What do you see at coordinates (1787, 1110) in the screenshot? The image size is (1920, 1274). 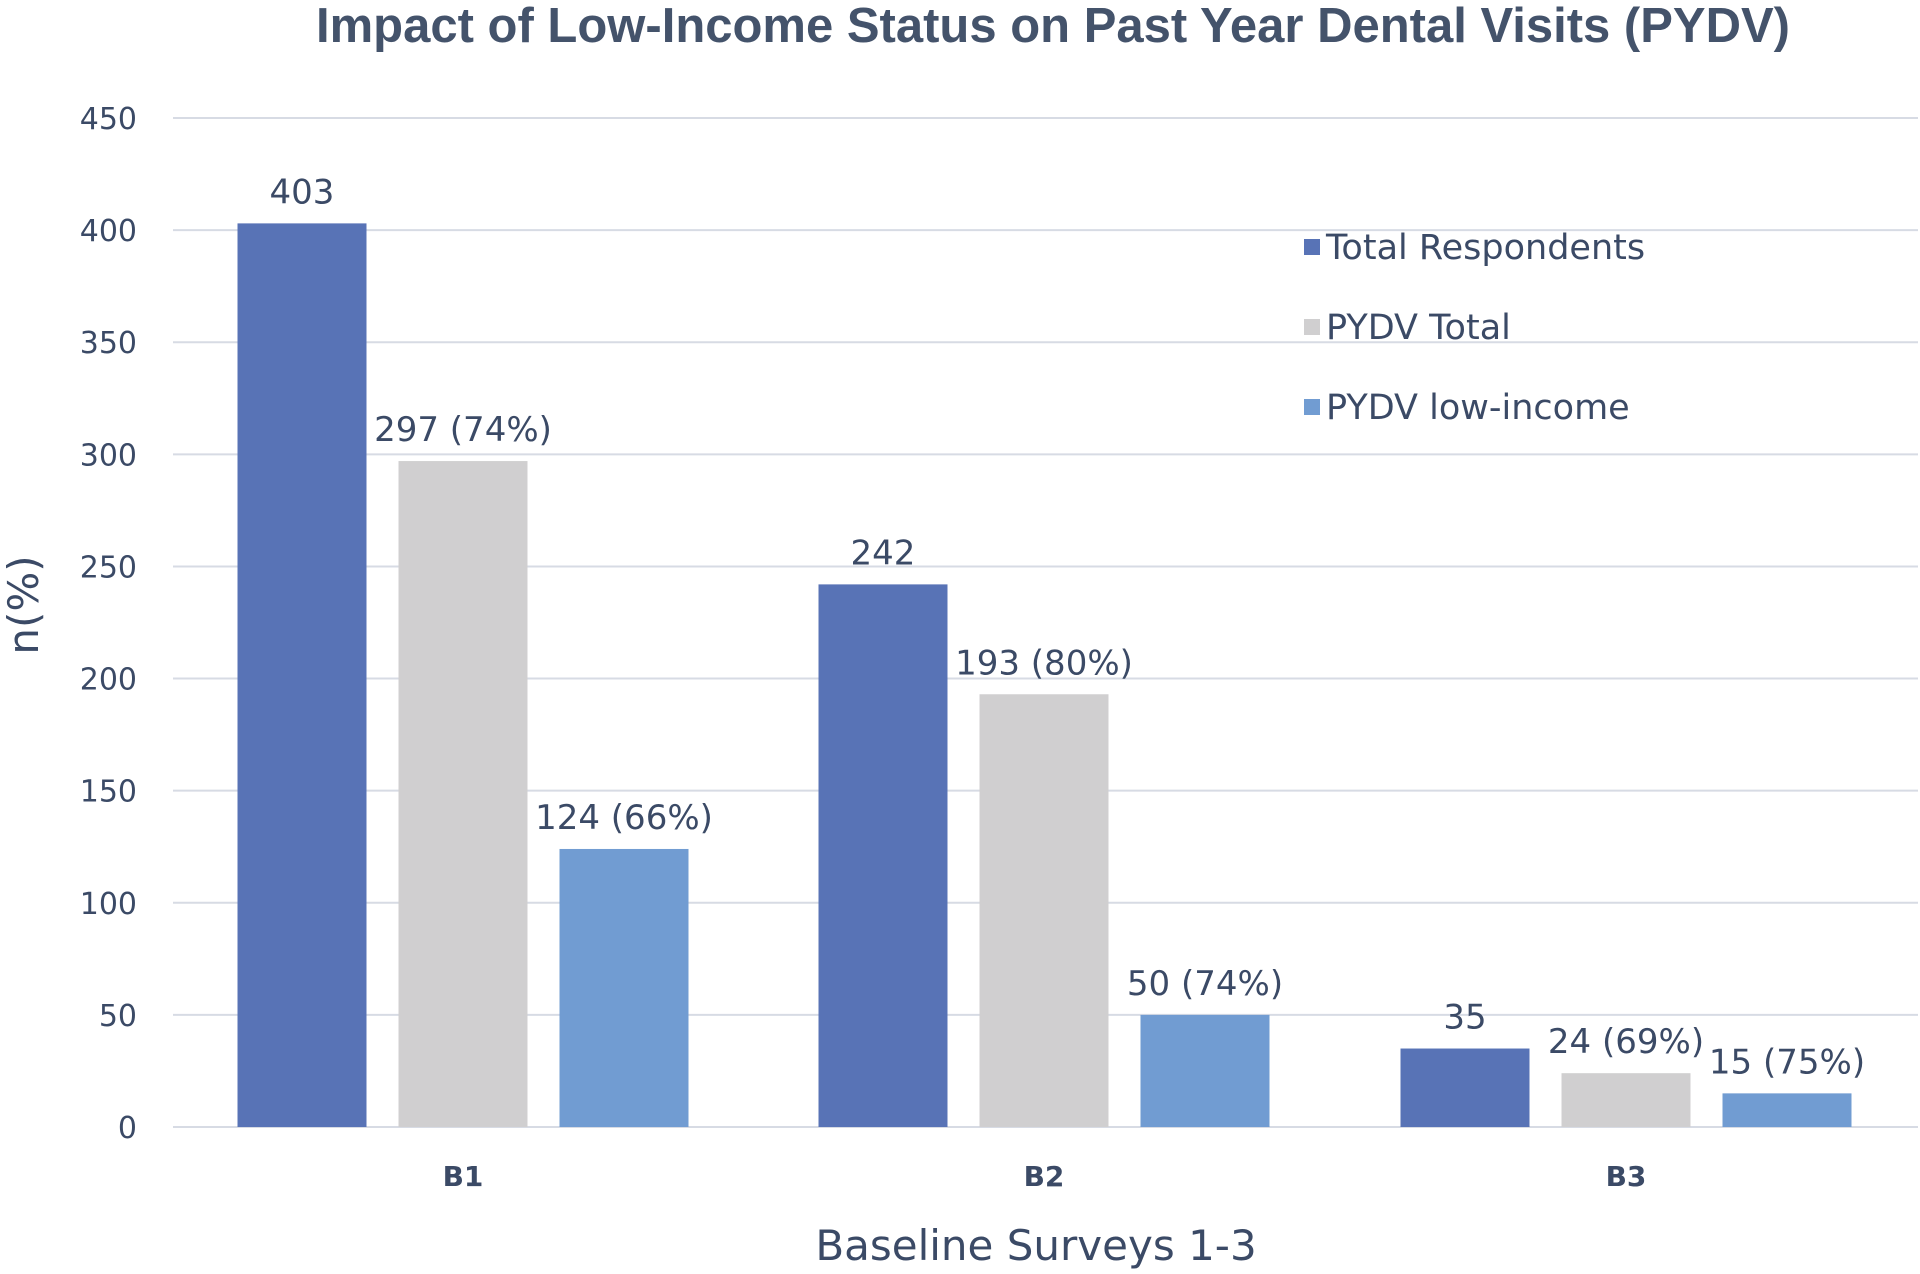 I see `bar-b3-pydv-low-income` at bounding box center [1787, 1110].